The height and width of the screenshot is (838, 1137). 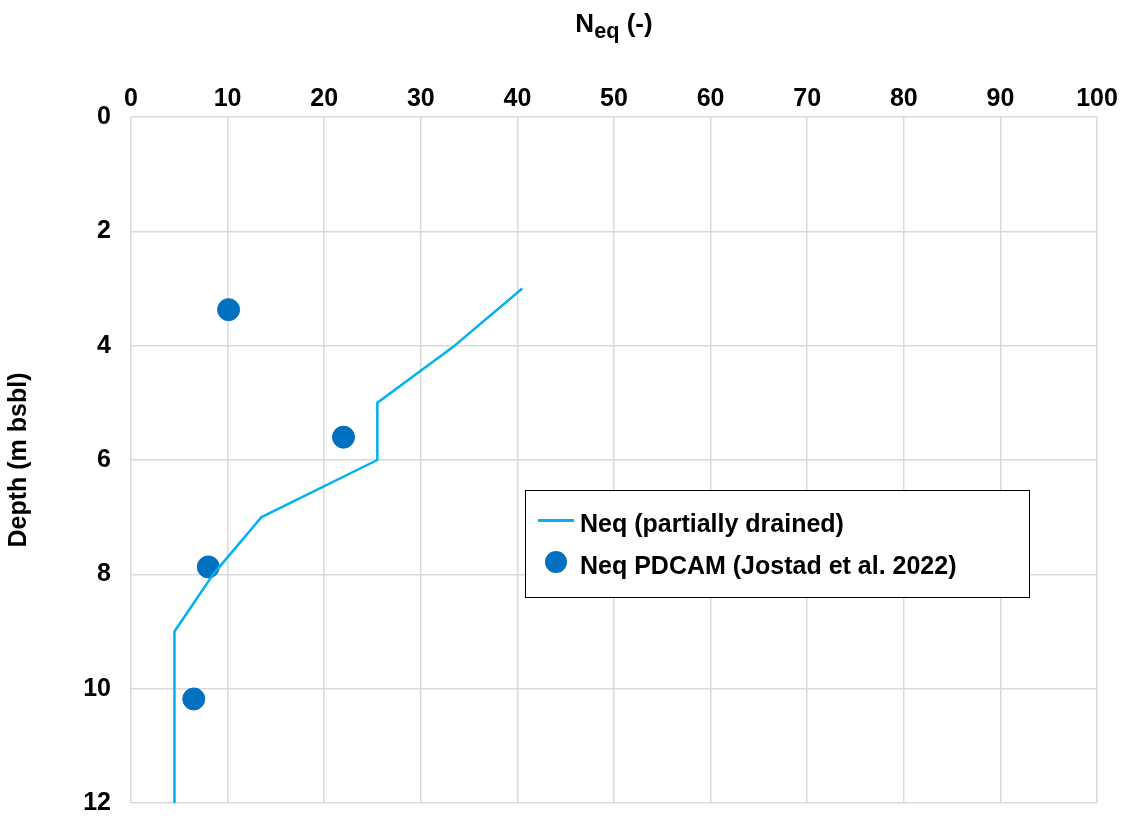 I want to click on legend-label: Neq (partially drained), so click(x=712, y=523).